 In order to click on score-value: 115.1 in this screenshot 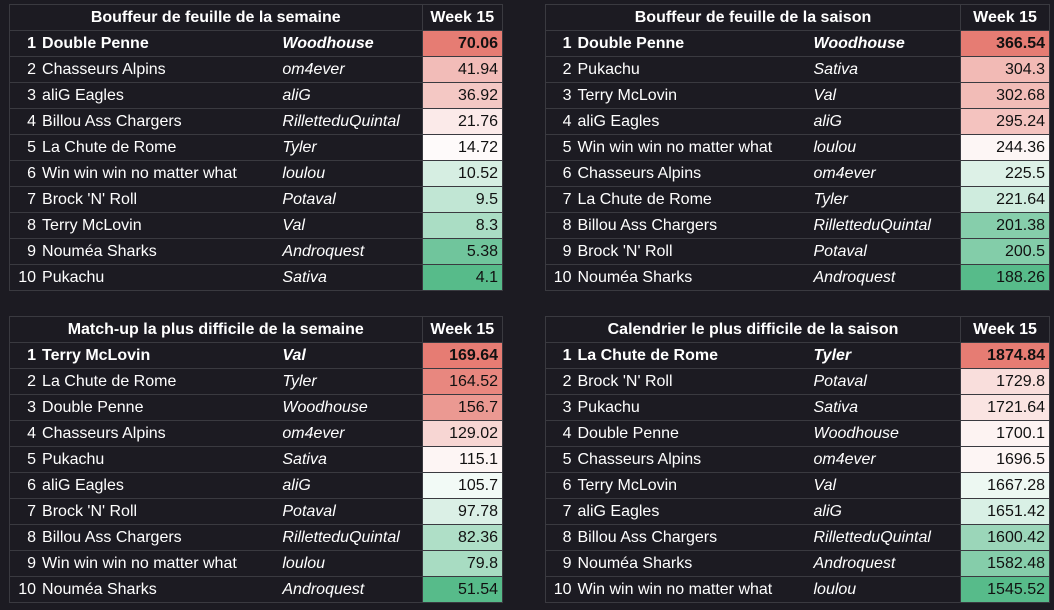, I will do `click(462, 459)`.